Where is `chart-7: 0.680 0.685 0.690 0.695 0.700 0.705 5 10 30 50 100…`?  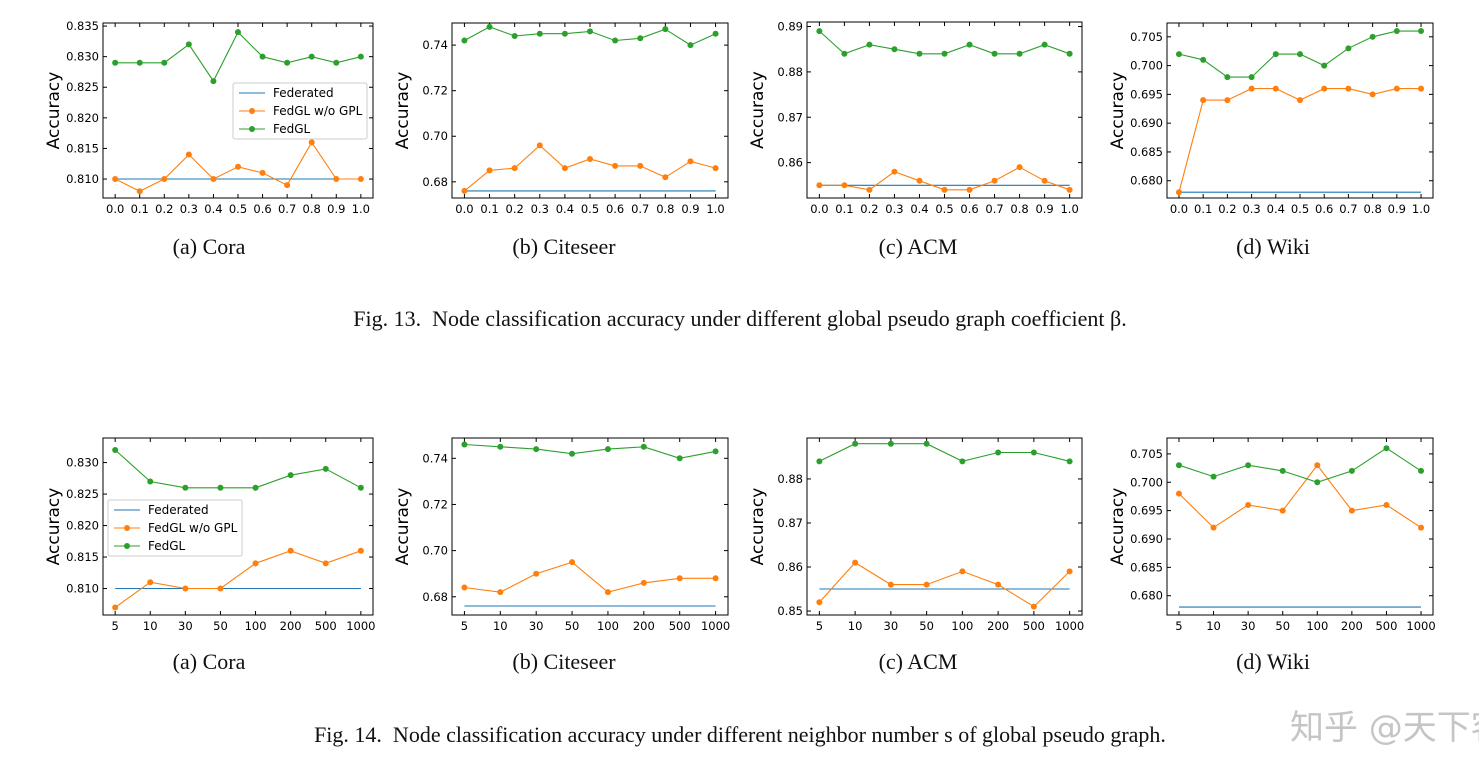
chart-7: 0.680 0.685 0.690 0.695 0.700 0.705 5 10 30 50 100… is located at coordinates (1272, 535).